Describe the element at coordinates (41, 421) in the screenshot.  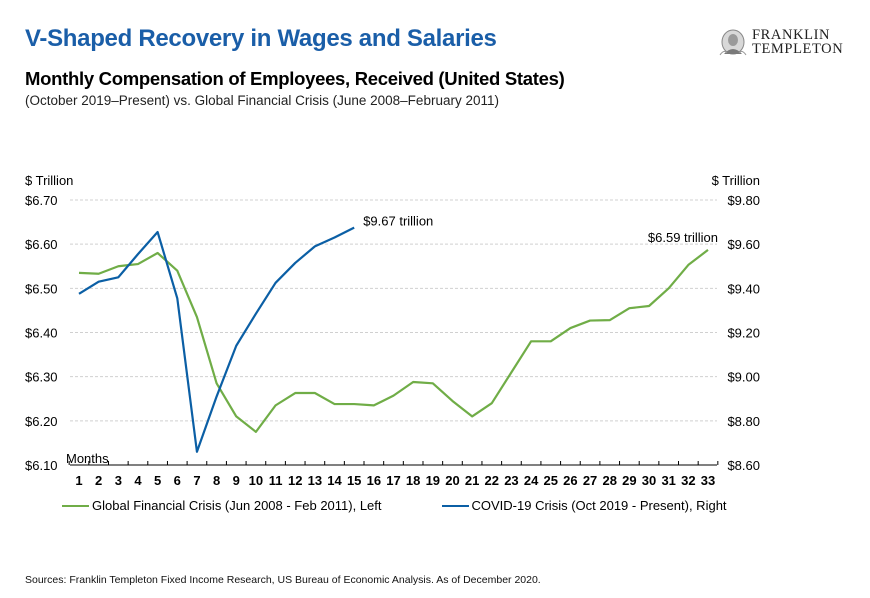
I see `left-axis-tick-label: $6.20` at that location.